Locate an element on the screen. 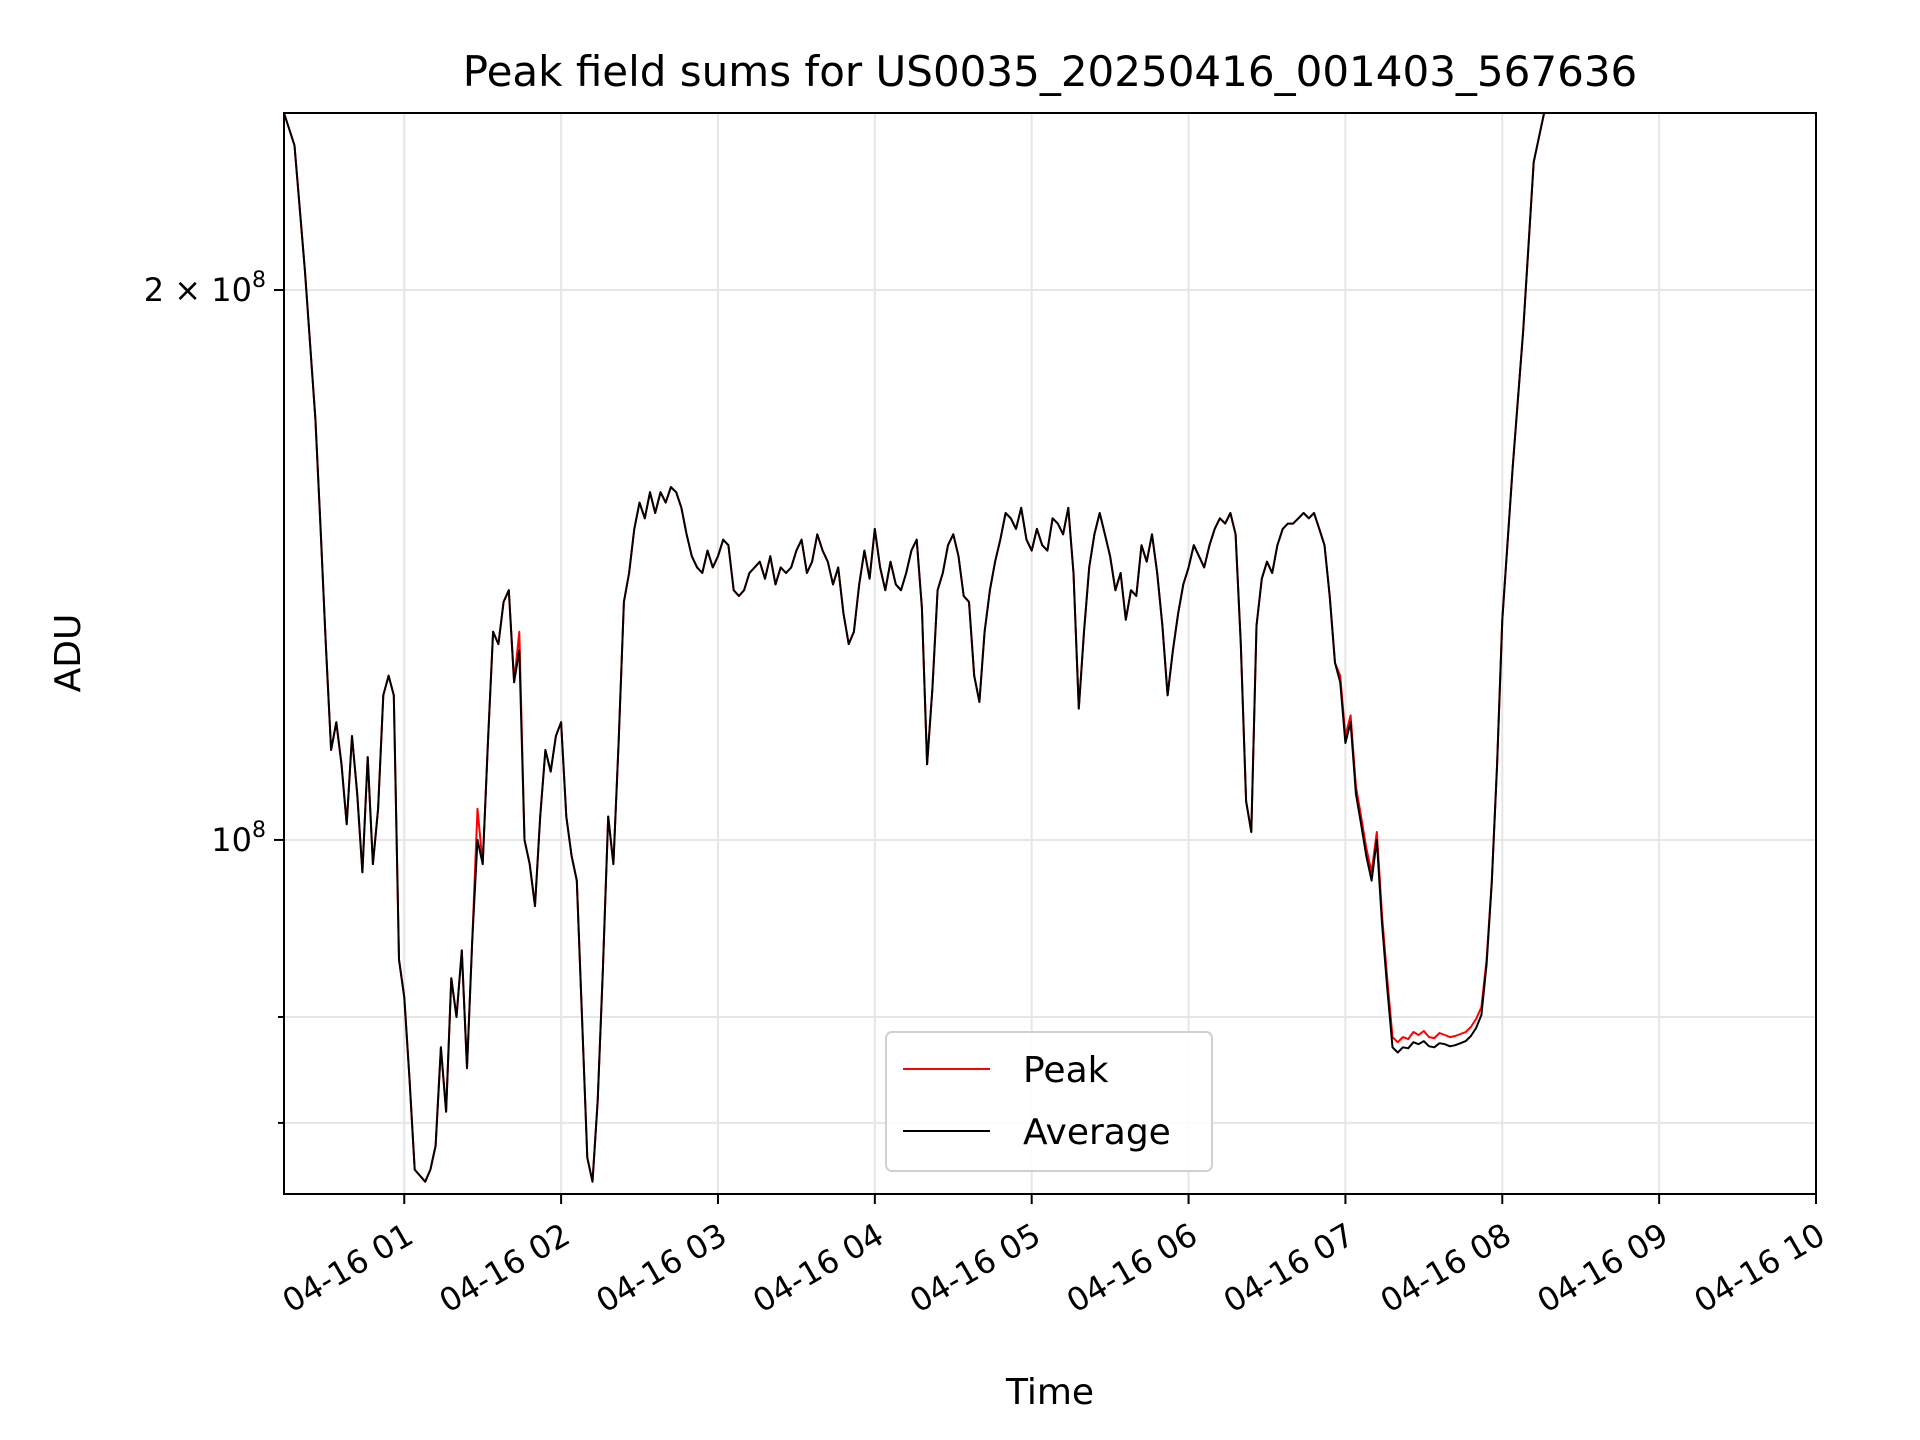 The width and height of the screenshot is (1920, 1440). x-tick-label: 04-16 05 is located at coordinates (975, 1267).